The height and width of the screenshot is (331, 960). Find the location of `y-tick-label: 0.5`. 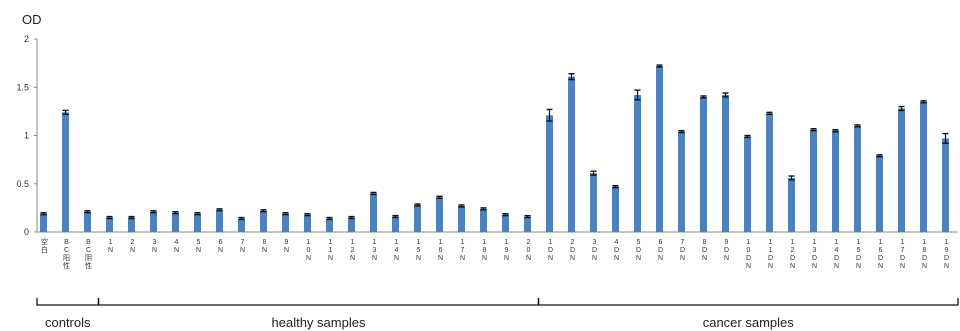

y-tick-label: 0.5 is located at coordinates (22, 184).